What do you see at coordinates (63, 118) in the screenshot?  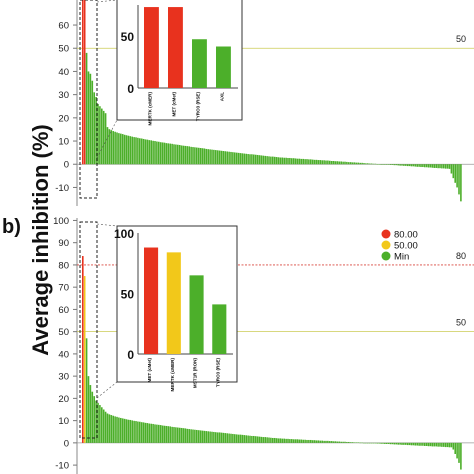 I see `y-tick-label: 20` at bounding box center [63, 118].